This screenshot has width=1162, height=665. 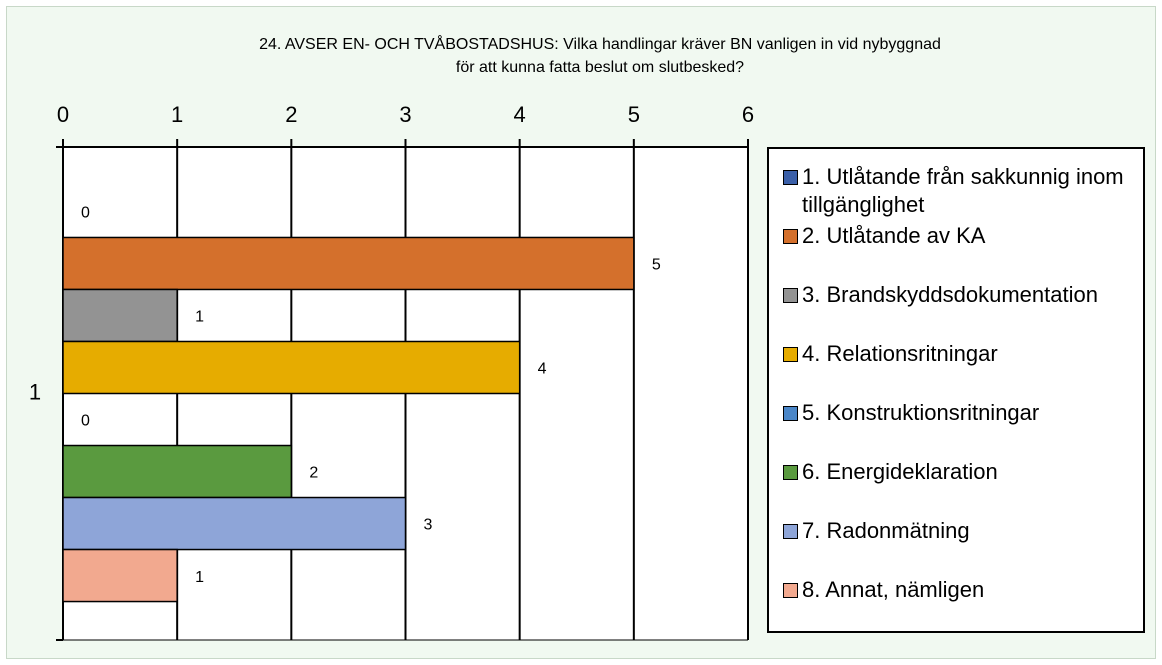 I want to click on x-tick-label: 5, so click(x=634, y=114).